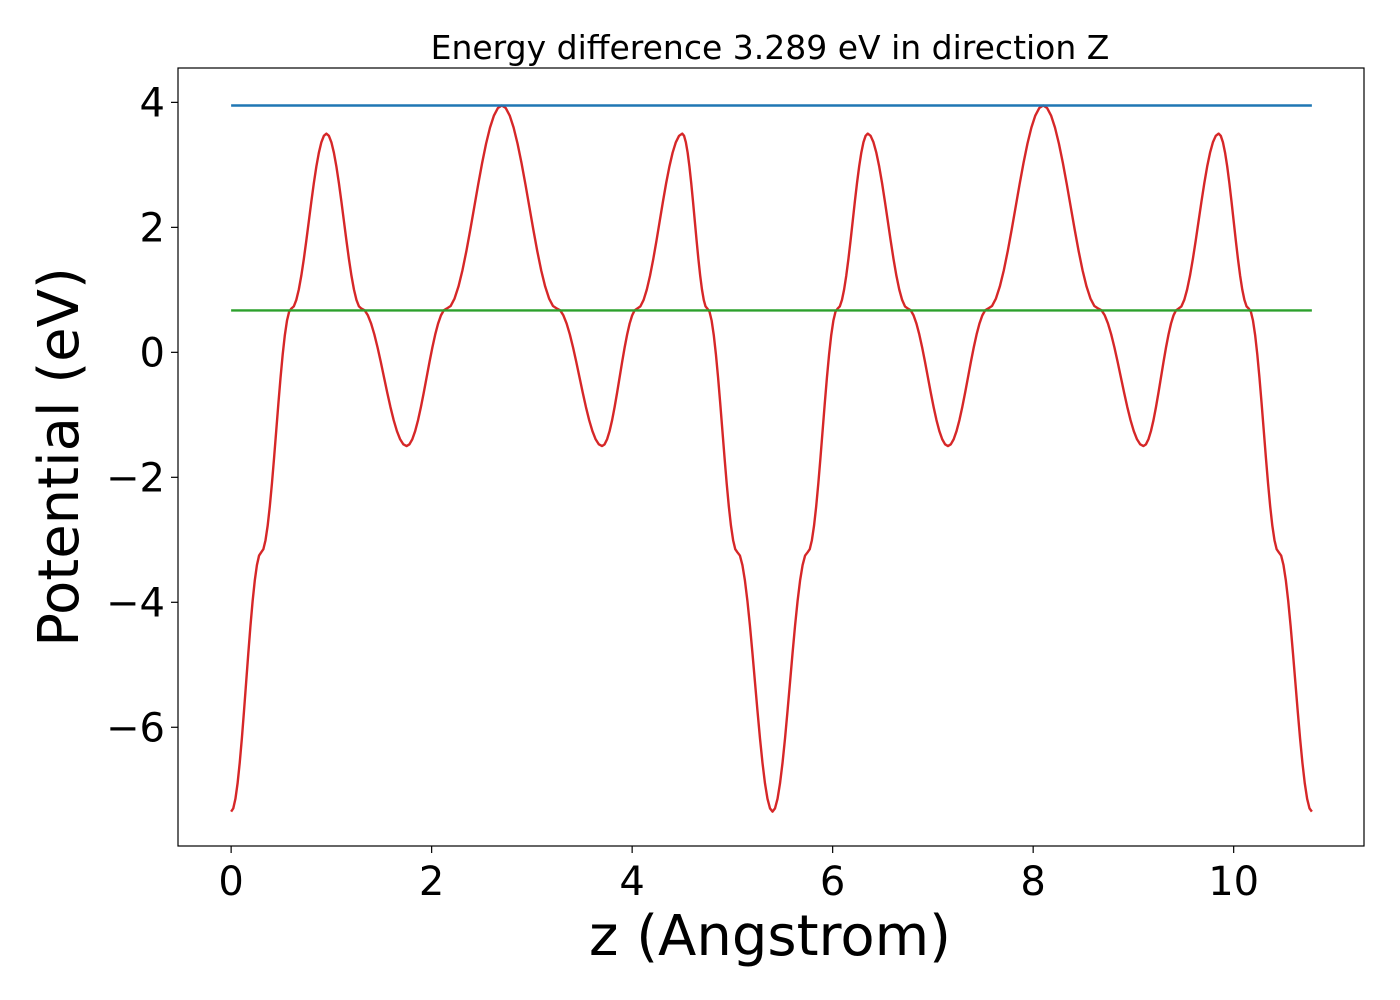  Describe the element at coordinates (135, 728) in the screenshot. I see `y-tick-label: −6` at that location.